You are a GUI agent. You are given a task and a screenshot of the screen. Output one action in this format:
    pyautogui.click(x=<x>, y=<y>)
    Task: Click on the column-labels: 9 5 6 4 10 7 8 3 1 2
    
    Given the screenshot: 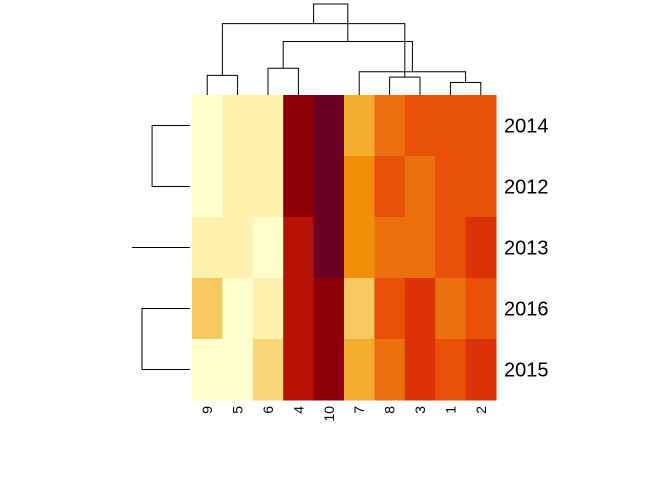 What is the action you would take?
    pyautogui.click(x=344, y=414)
    